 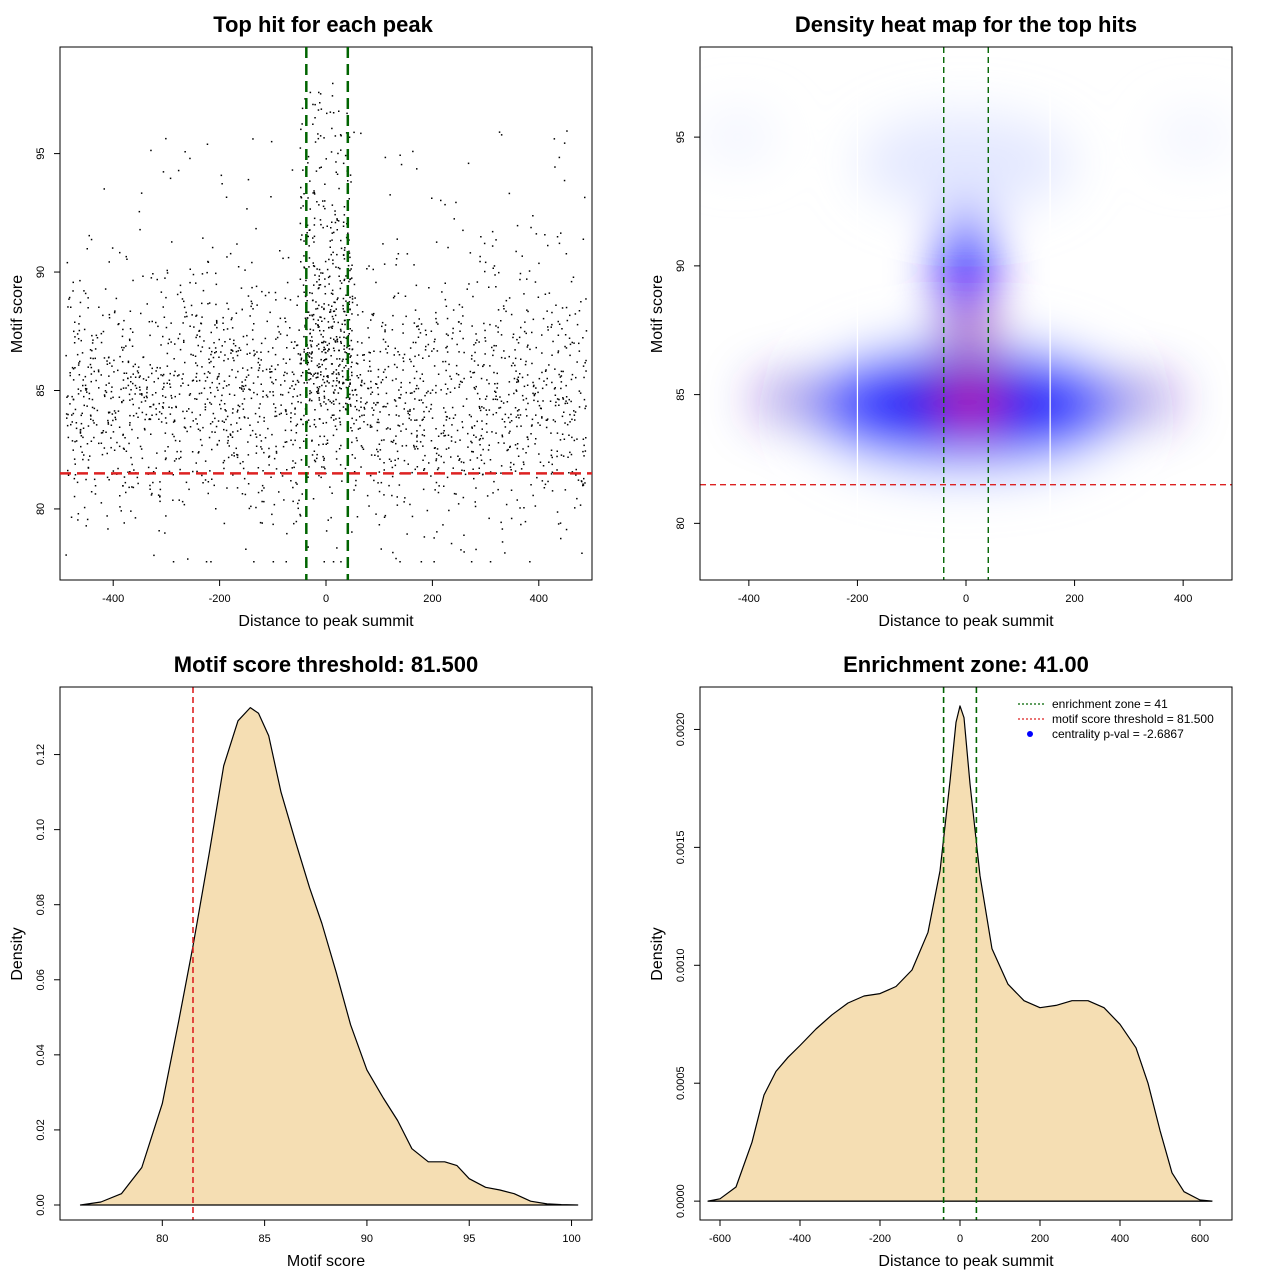 I want to click on score-density-ylabel: Density, so click(x=17, y=953).